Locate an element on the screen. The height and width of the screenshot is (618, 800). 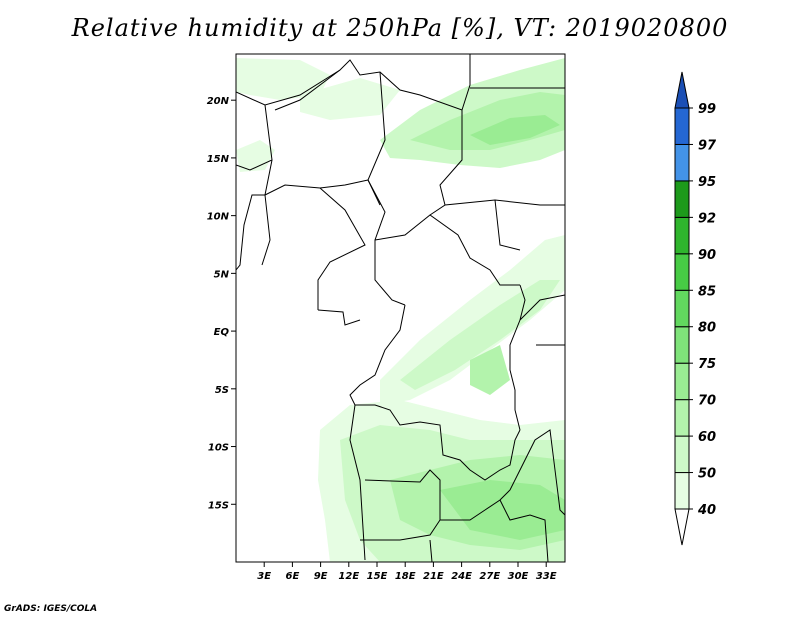
colorbar-level-label: 95 is located at coordinates (707, 182).